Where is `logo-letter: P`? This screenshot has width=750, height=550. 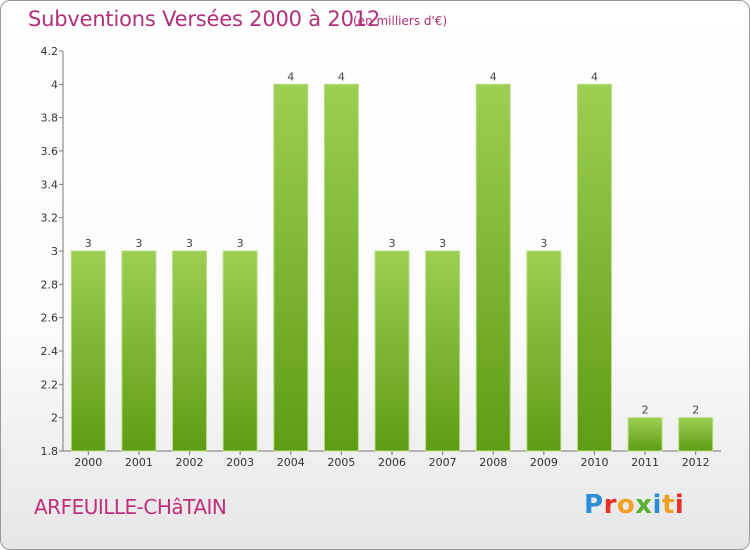
logo-letter: P is located at coordinates (594, 505).